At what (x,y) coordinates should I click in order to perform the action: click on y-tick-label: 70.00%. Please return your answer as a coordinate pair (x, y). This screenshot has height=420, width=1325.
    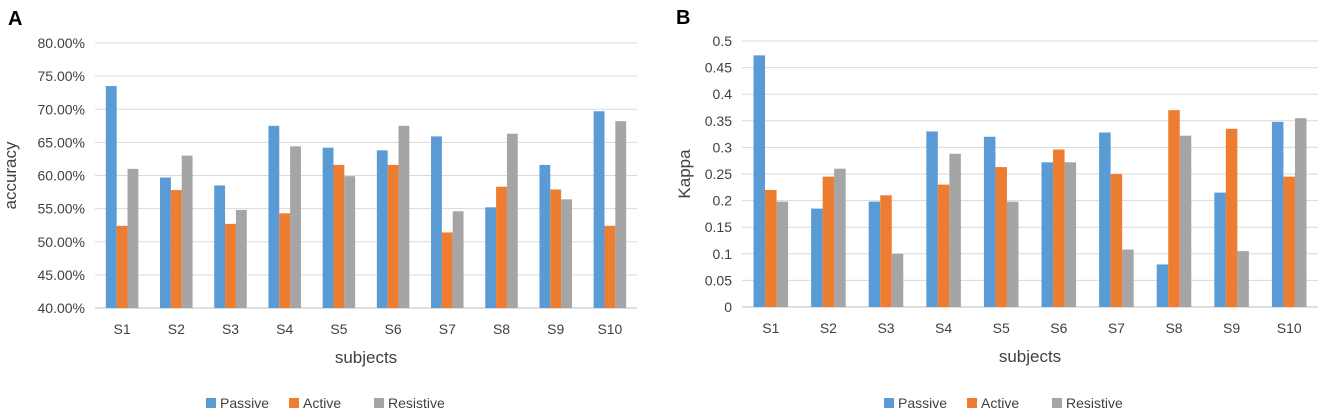
    Looking at the image, I should click on (61, 109).